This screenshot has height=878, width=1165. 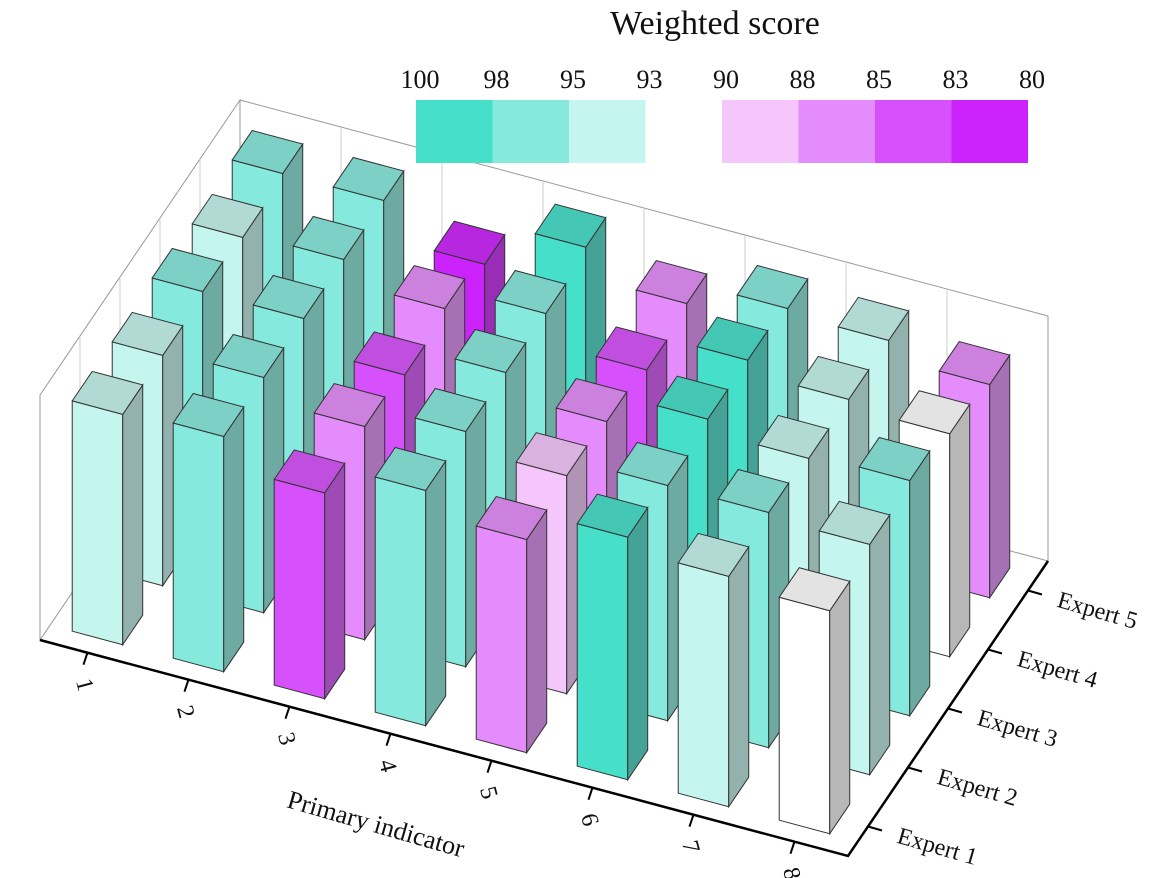 I want to click on legend-tick-label: 88, so click(x=803, y=79).